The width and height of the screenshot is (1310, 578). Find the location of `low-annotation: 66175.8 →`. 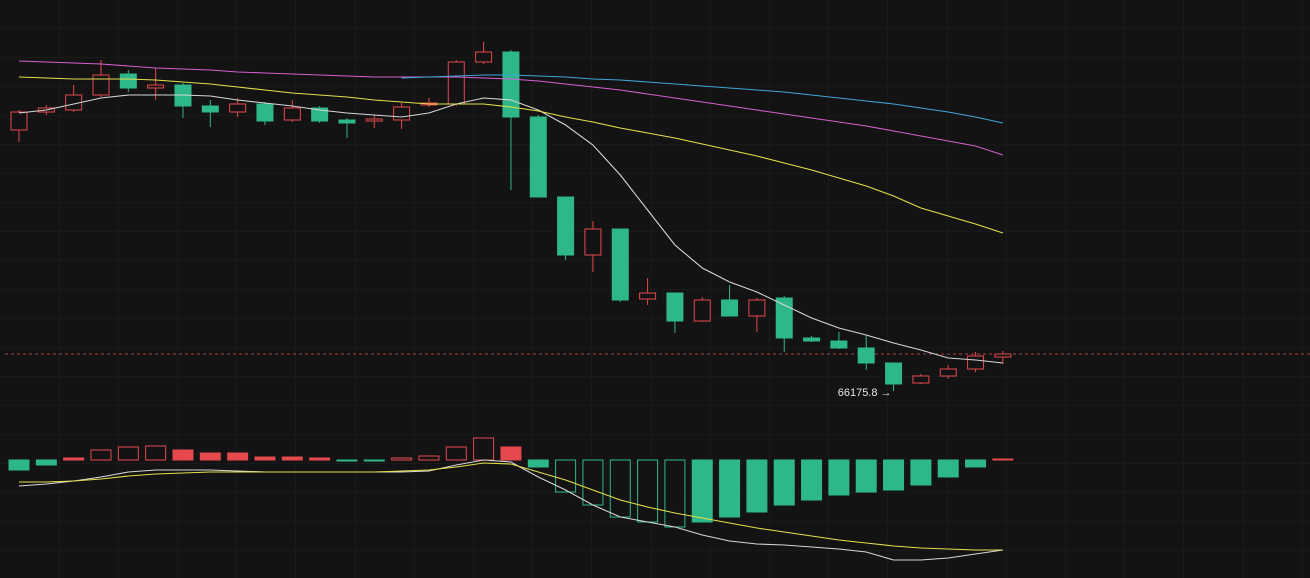

low-annotation: 66175.8 → is located at coordinates (865, 393).